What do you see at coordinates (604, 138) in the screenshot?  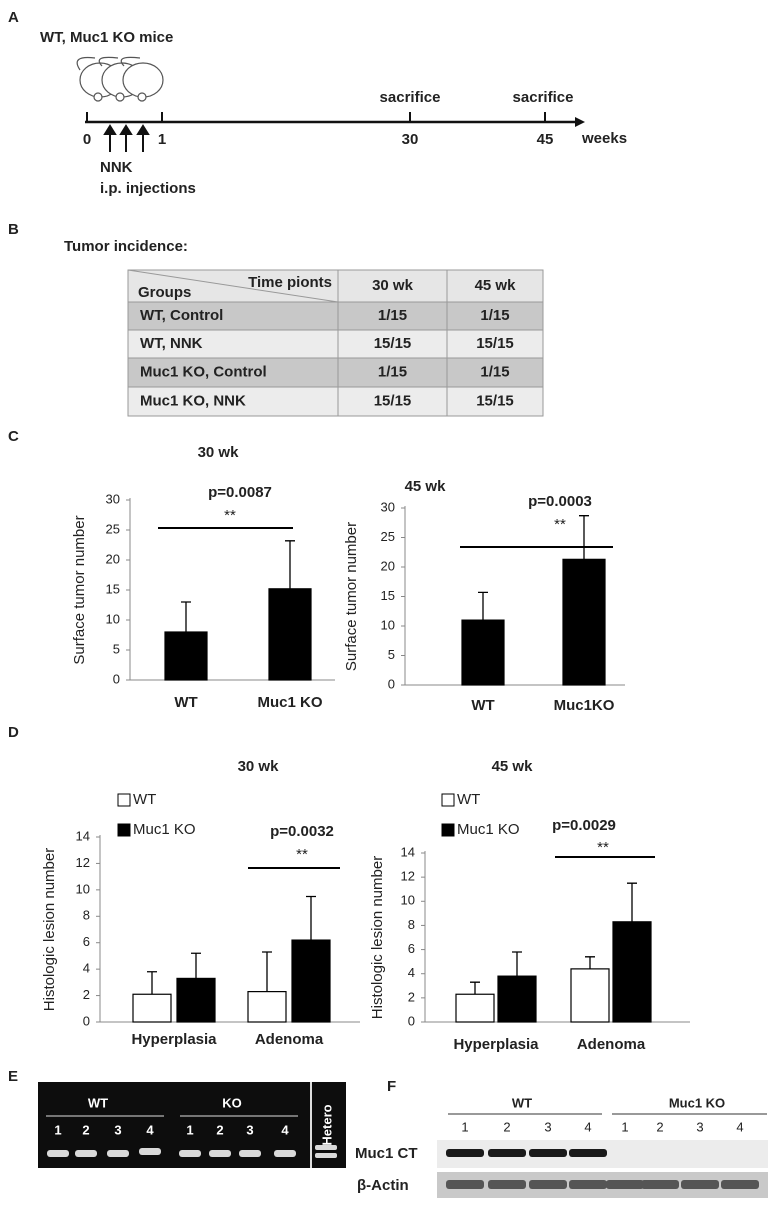 I see `time-unit: weeks` at bounding box center [604, 138].